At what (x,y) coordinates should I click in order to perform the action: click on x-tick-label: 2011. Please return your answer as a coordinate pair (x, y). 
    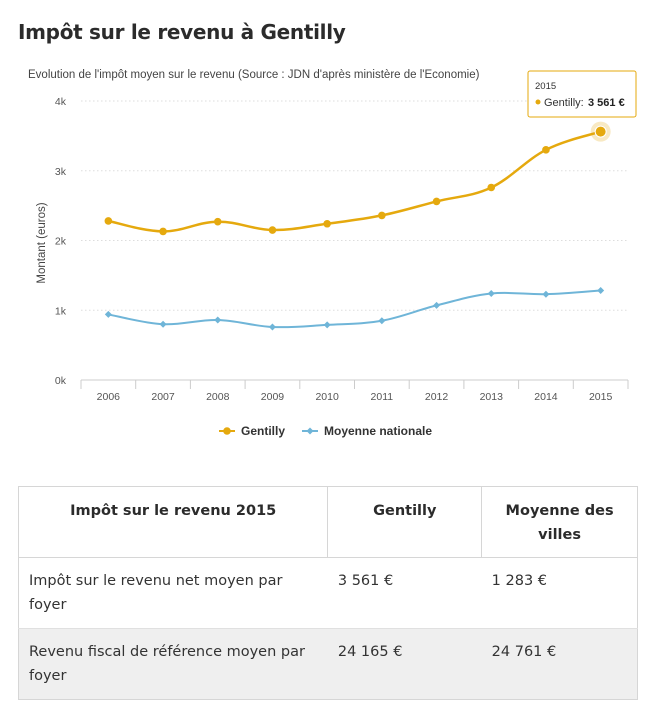
    Looking at the image, I should click on (382, 397).